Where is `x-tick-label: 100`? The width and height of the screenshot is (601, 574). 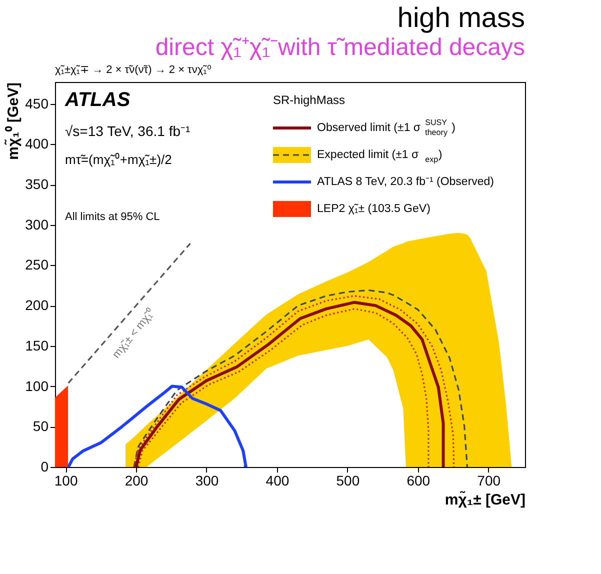
x-tick-label: 100 is located at coordinates (66, 480).